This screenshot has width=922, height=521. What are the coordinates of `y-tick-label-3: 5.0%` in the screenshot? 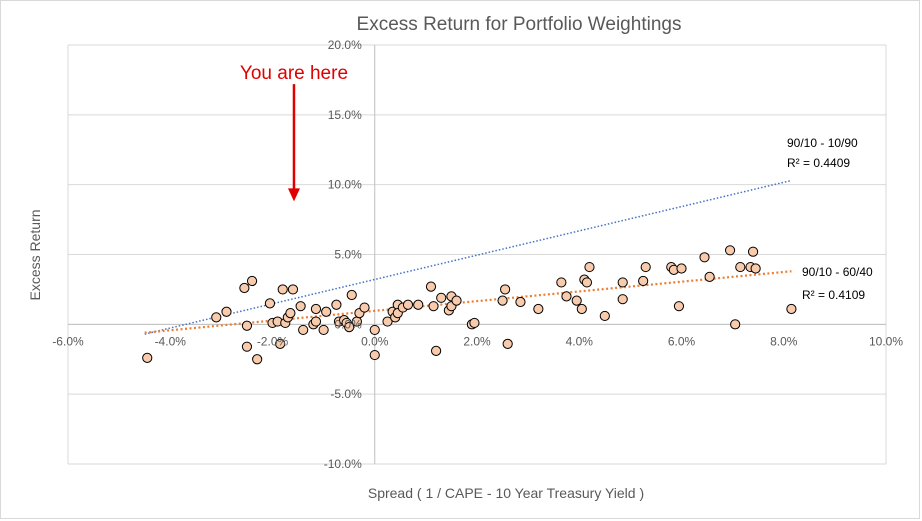 It's located at (348, 255).